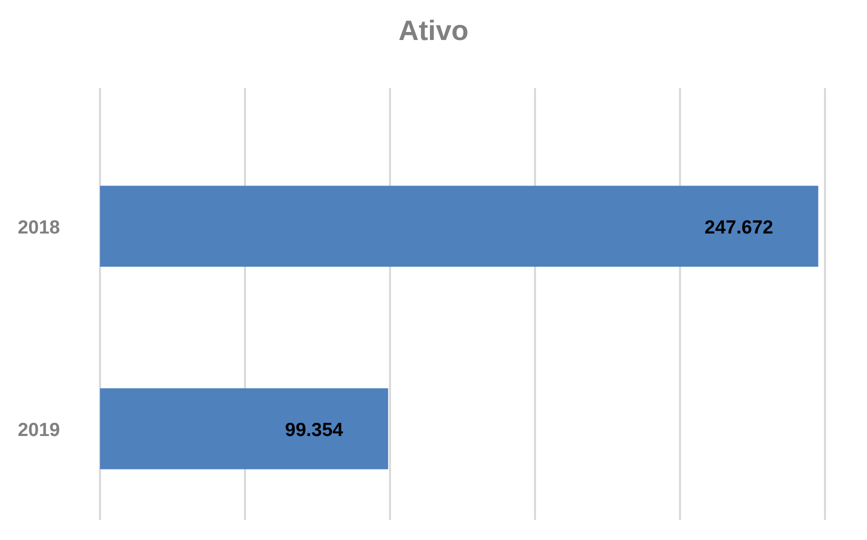  I want to click on data-label: 247.672, so click(739, 227).